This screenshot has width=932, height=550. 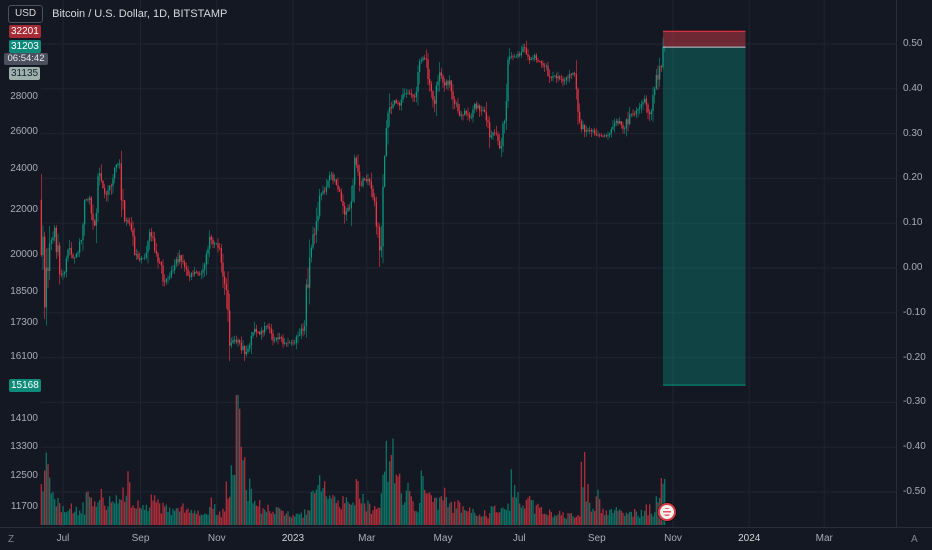 What do you see at coordinates (749, 538) in the screenshot?
I see `time-tick-label: 2024` at bounding box center [749, 538].